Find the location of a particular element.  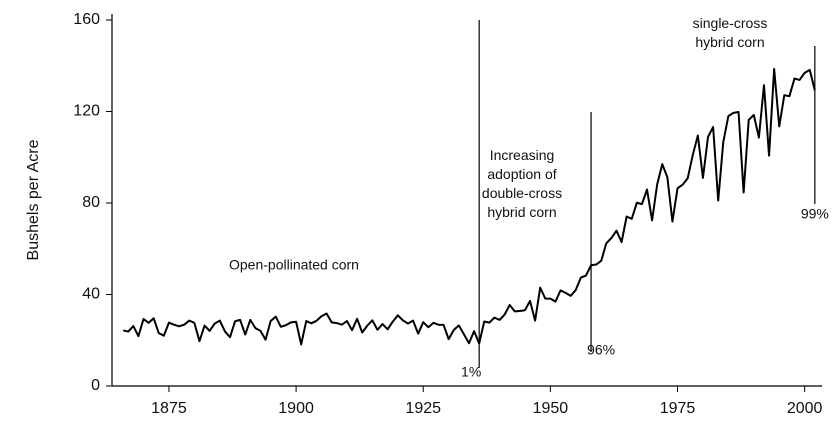

y-tick-label: 160 is located at coordinates (86, 19).